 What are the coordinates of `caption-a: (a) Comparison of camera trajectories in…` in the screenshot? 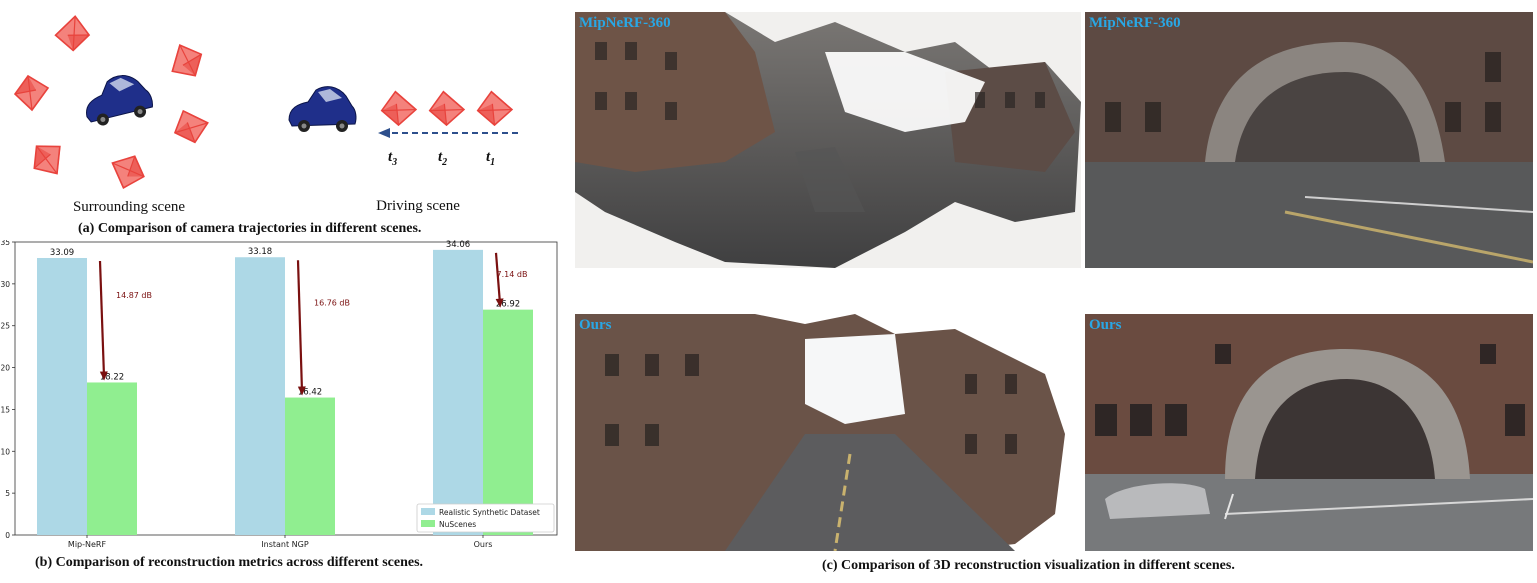 It's located at (250, 228).